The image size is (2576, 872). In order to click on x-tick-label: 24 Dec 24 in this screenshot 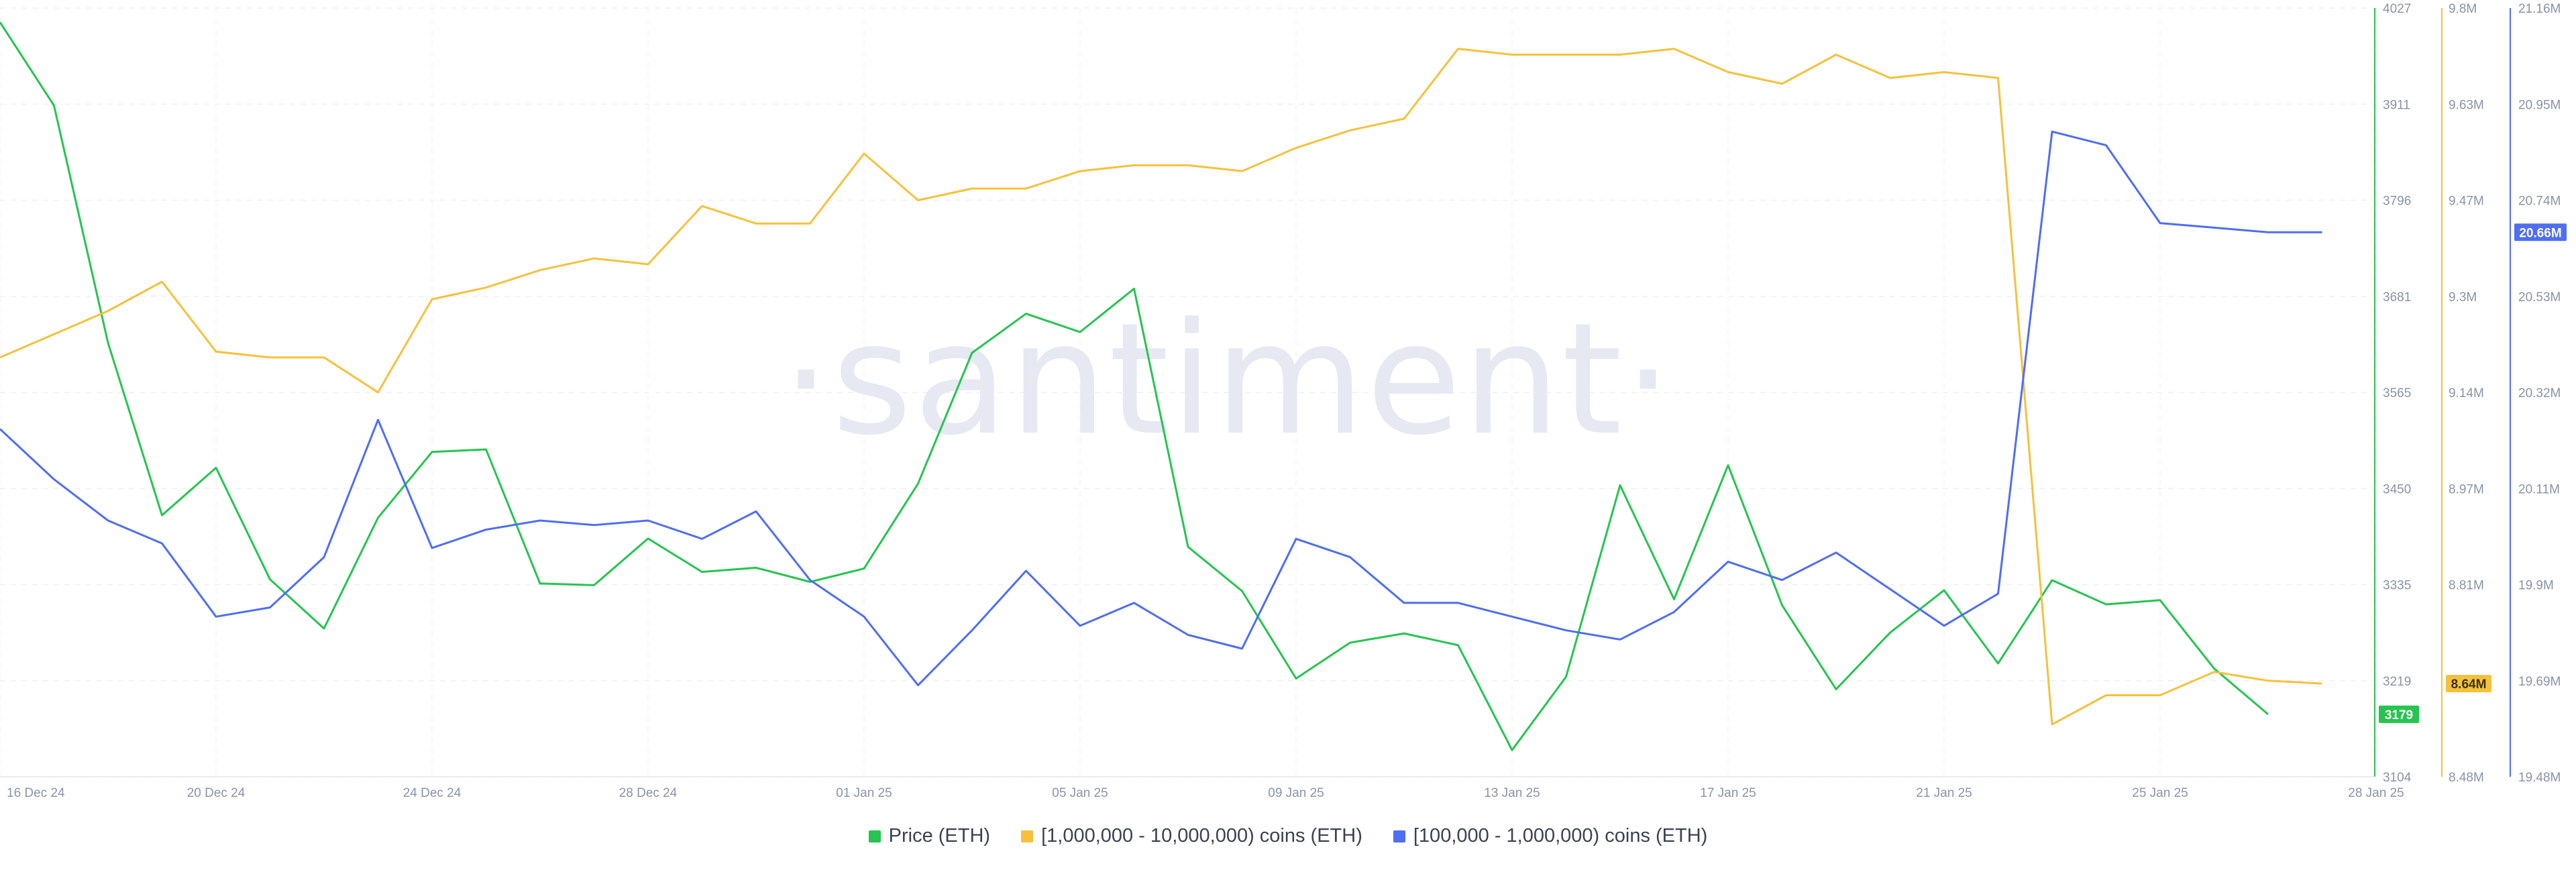, I will do `click(432, 793)`.